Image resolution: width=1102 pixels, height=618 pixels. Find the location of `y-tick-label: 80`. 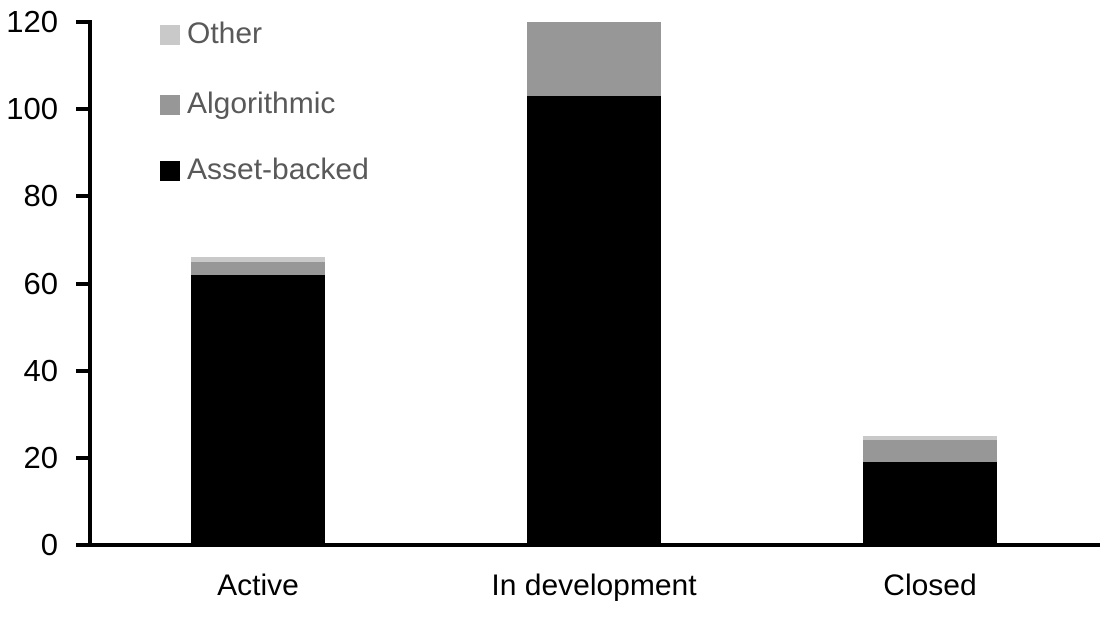

y-tick-label: 80 is located at coordinates (40, 196).